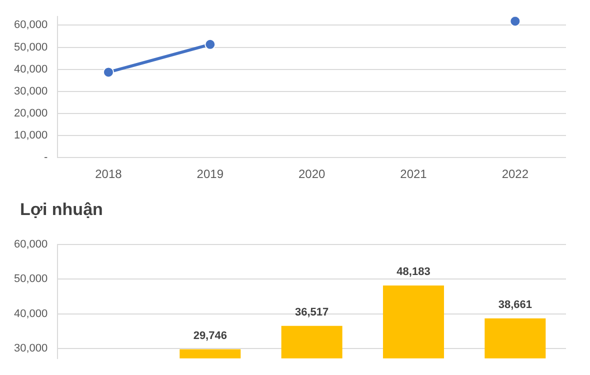 The image size is (590, 375). I want to click on data-label: 36,517, so click(311, 312).